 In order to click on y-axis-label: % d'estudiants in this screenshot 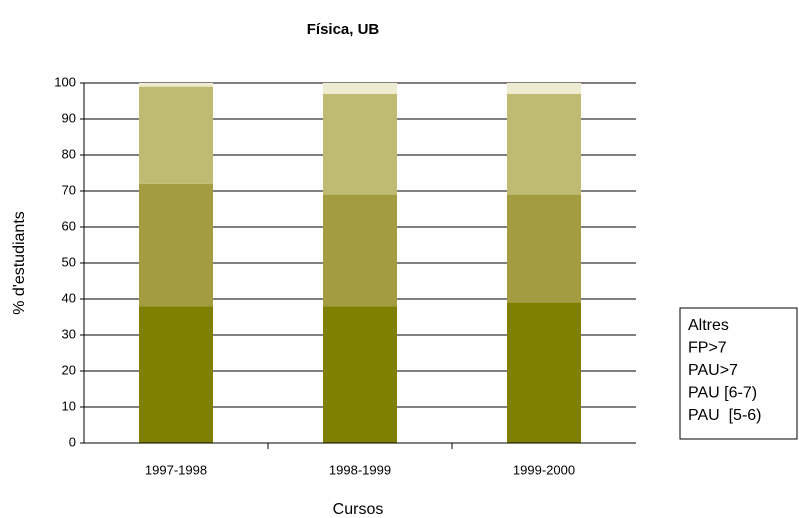, I will do `click(19, 263)`.